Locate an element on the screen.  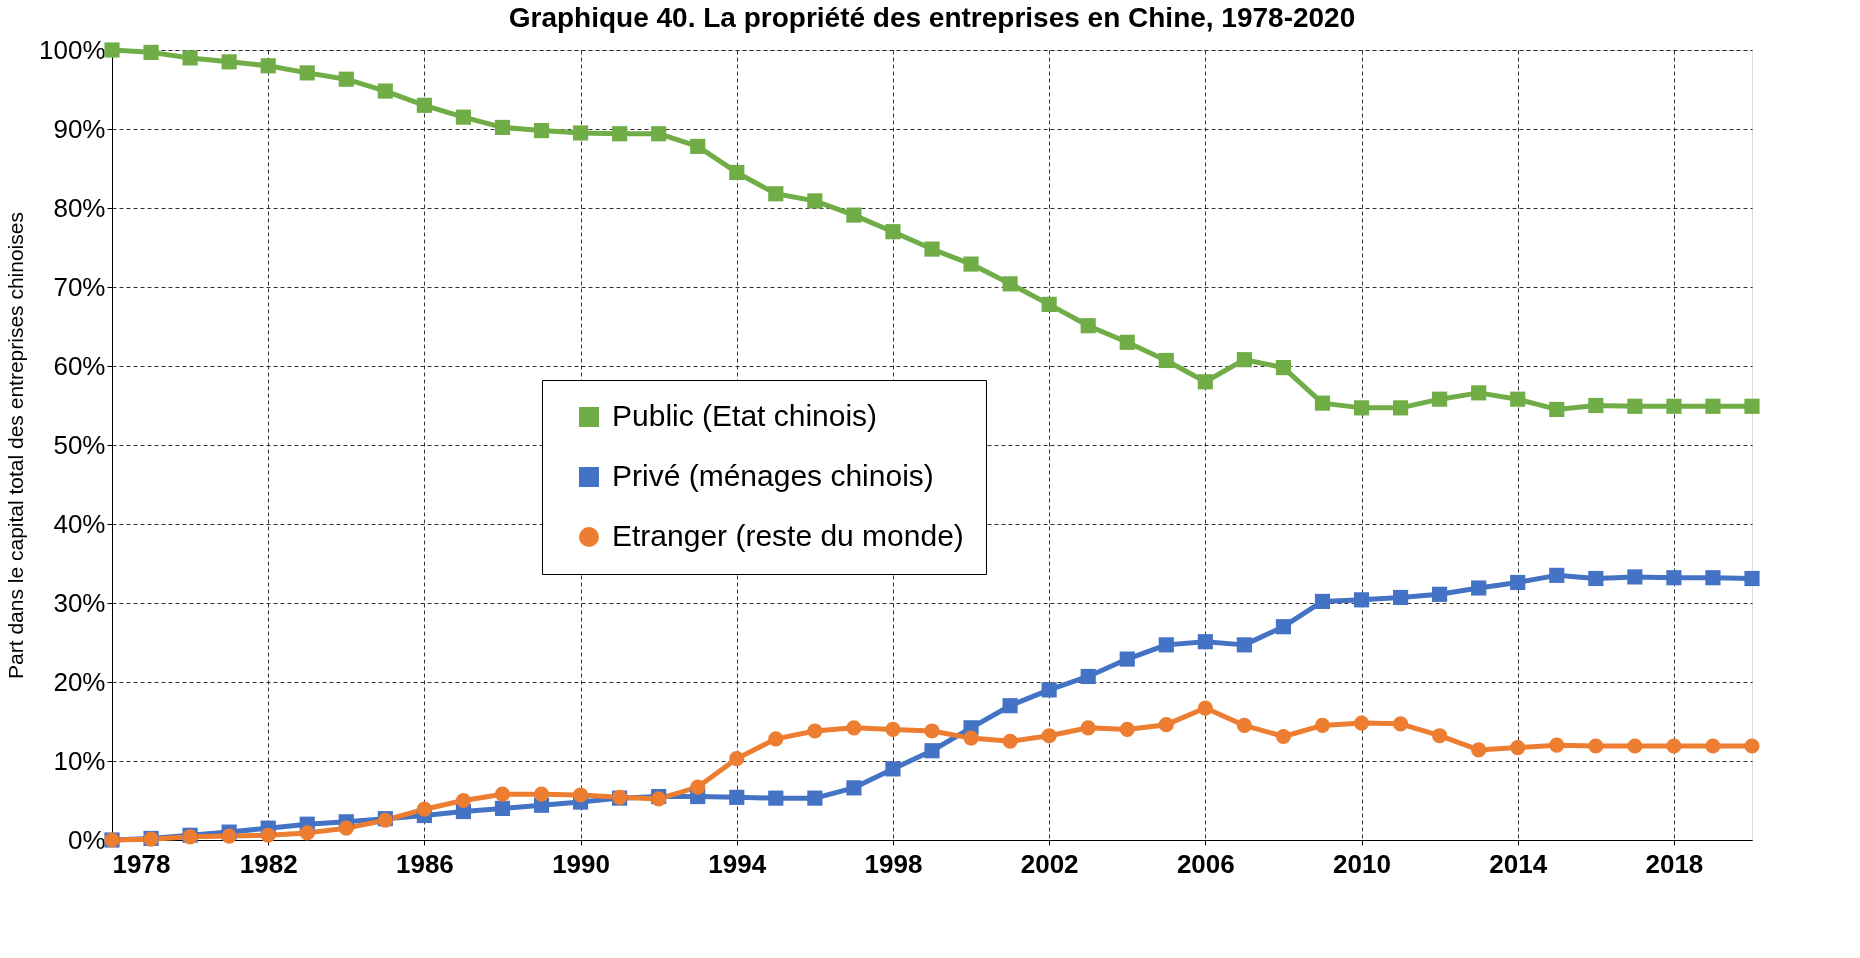
y-tick-label: 30% is located at coordinates (79, 602).